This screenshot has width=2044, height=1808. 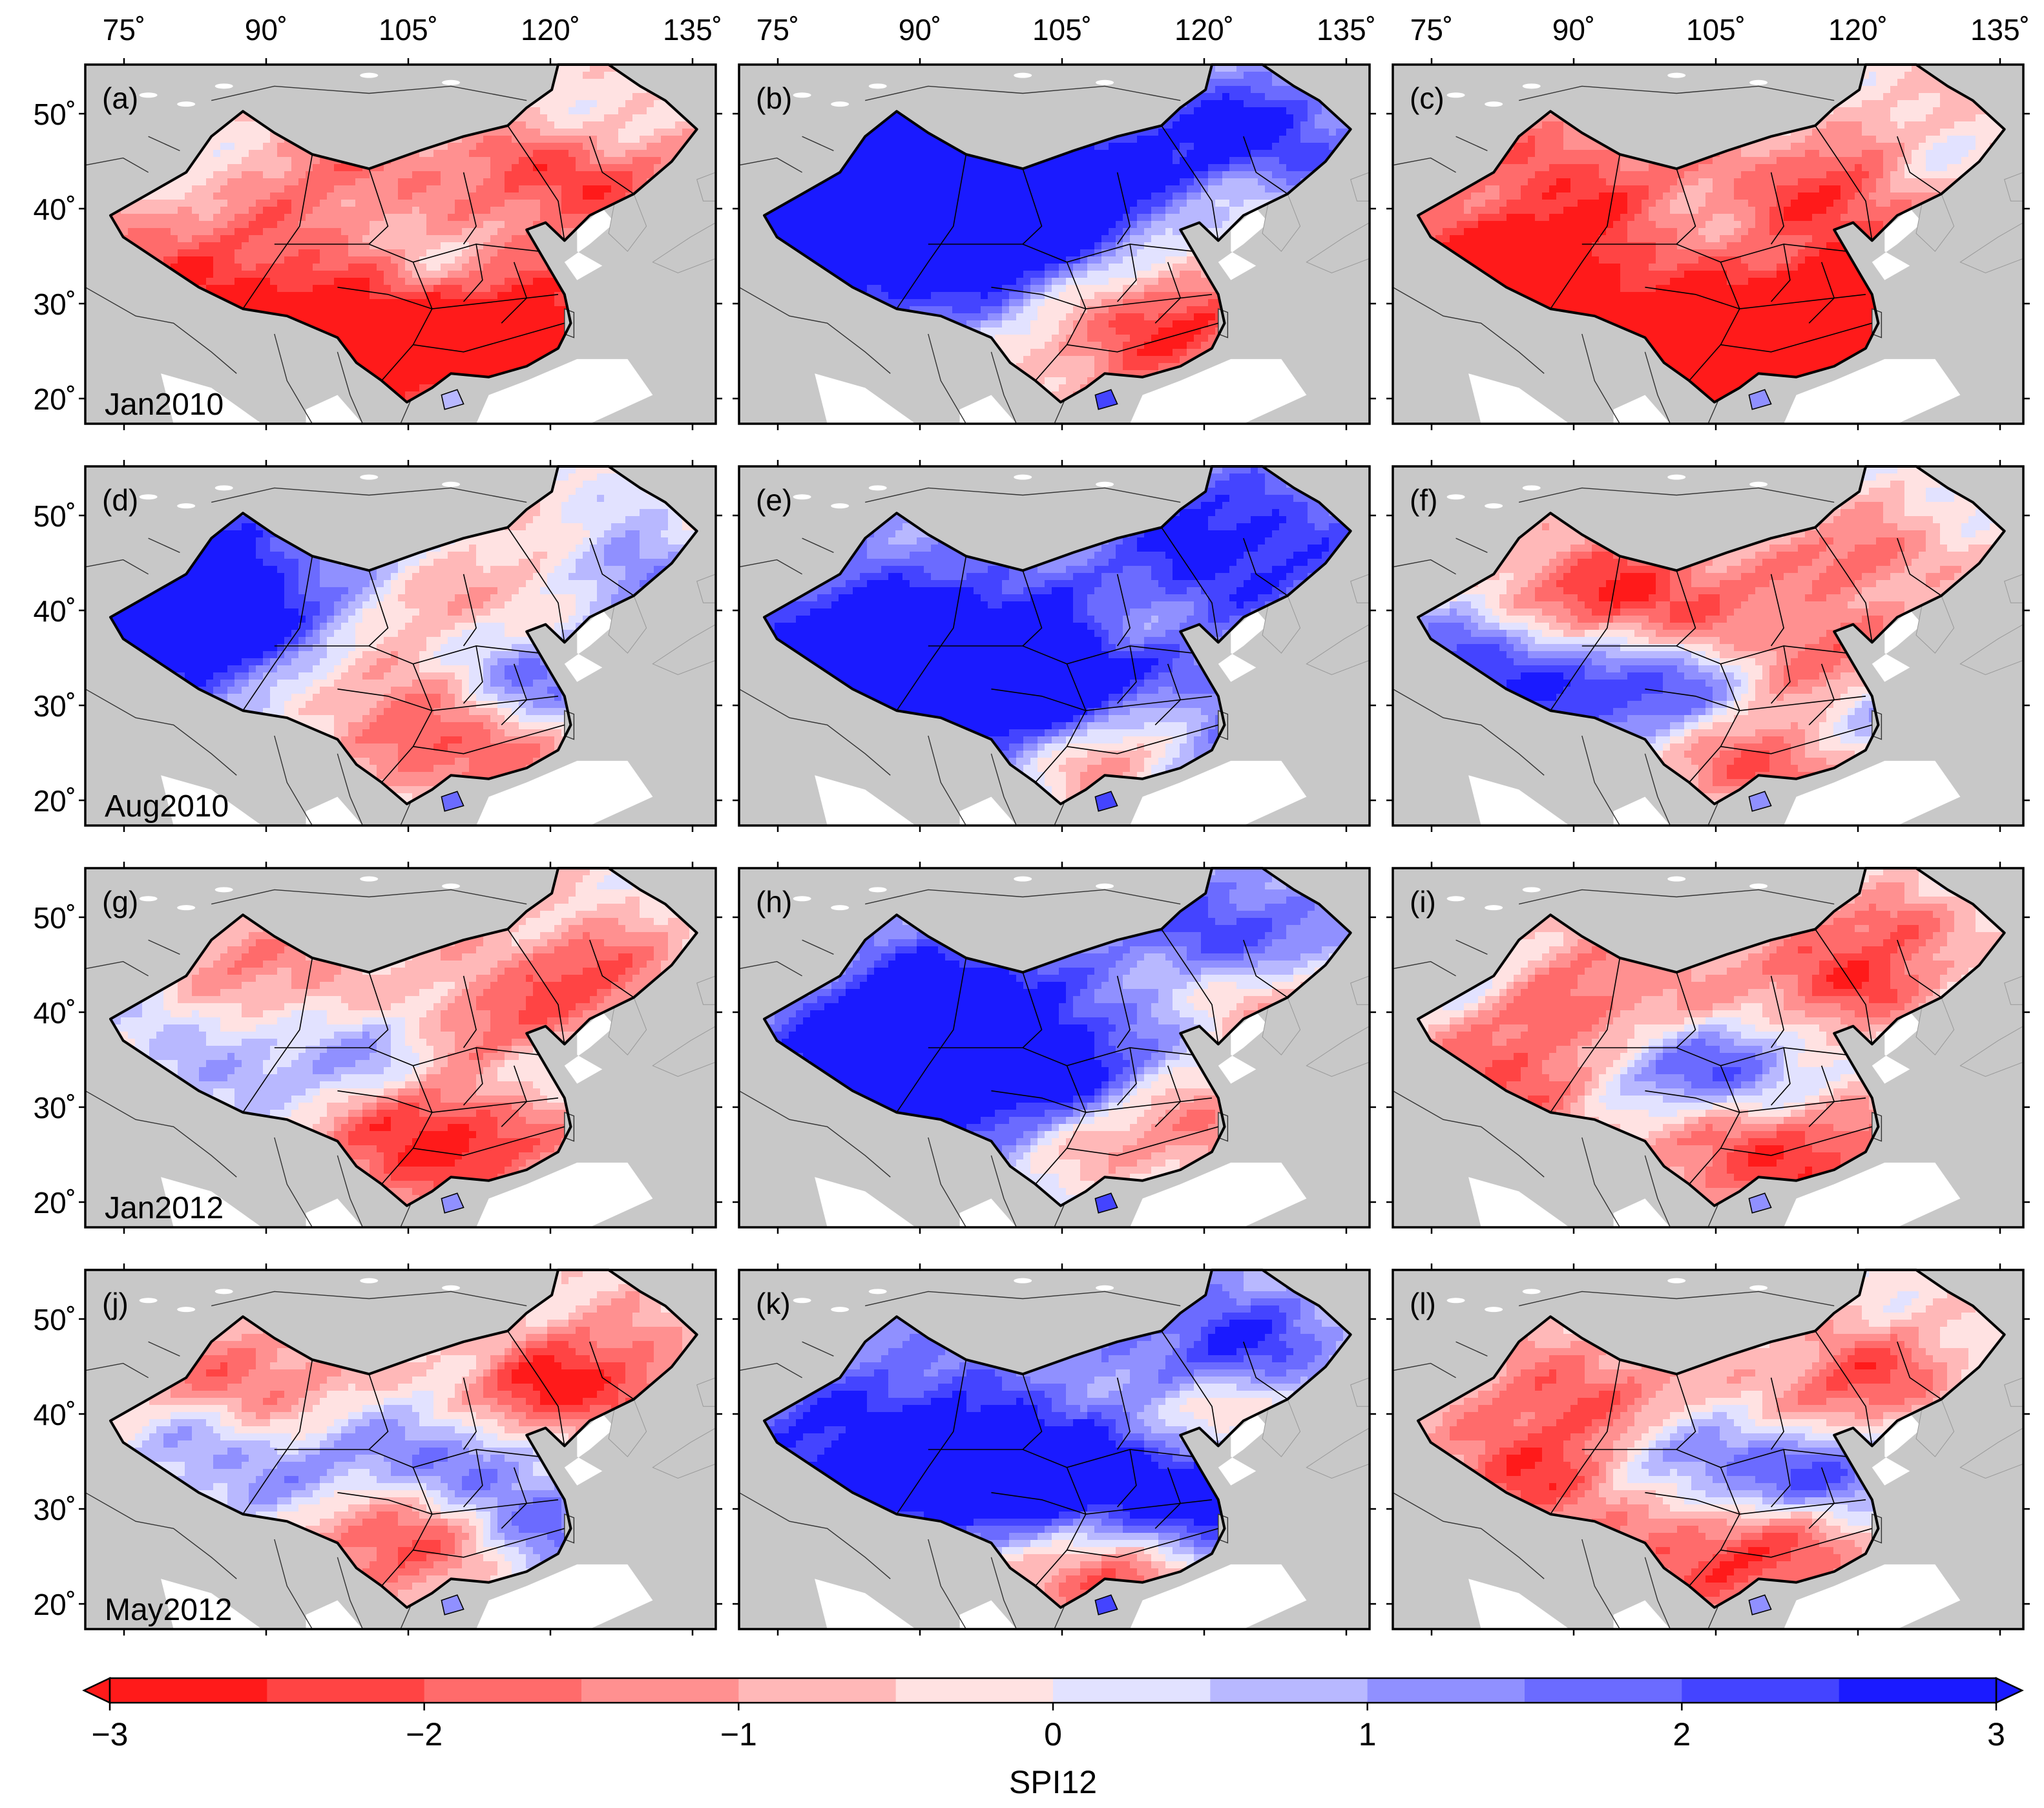 What do you see at coordinates (164, 405) in the screenshot?
I see `date-label: Jan2010` at bounding box center [164, 405].